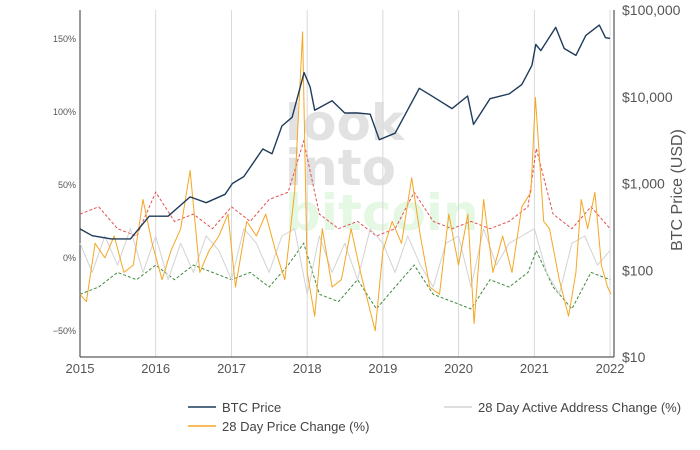 The height and width of the screenshot is (450, 700). What do you see at coordinates (64, 331) in the screenshot?
I see `left-tick-4: −50%` at bounding box center [64, 331].